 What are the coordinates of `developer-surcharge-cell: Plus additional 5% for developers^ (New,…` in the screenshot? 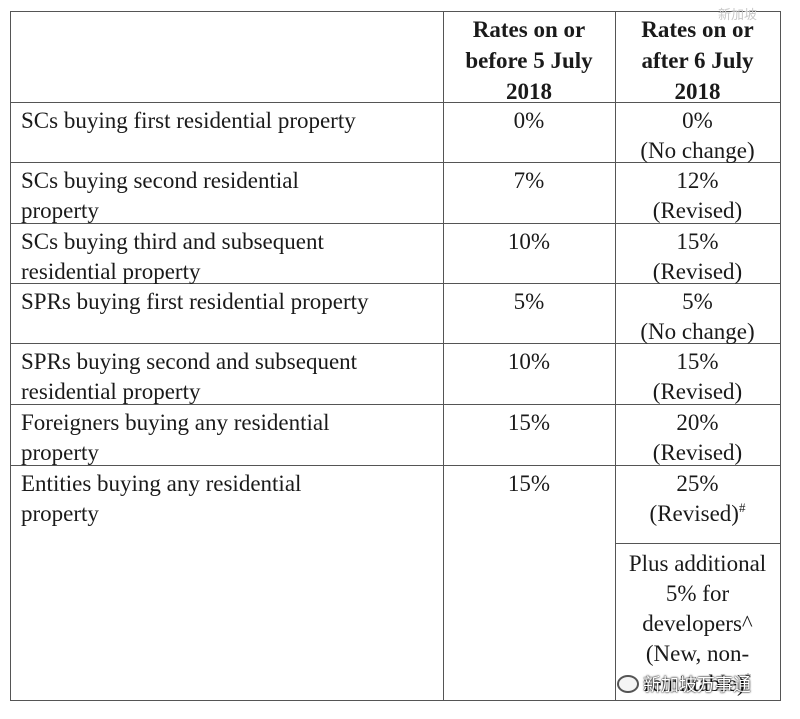 It's located at (697, 621).